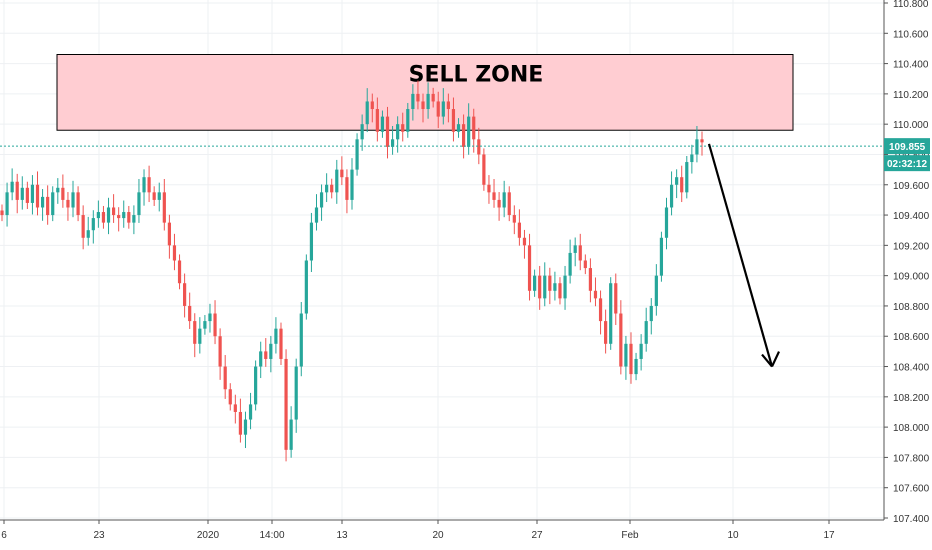 Image resolution: width=932 pixels, height=550 pixels. What do you see at coordinates (342, 535) in the screenshot?
I see `x-tick-label: 13` at bounding box center [342, 535].